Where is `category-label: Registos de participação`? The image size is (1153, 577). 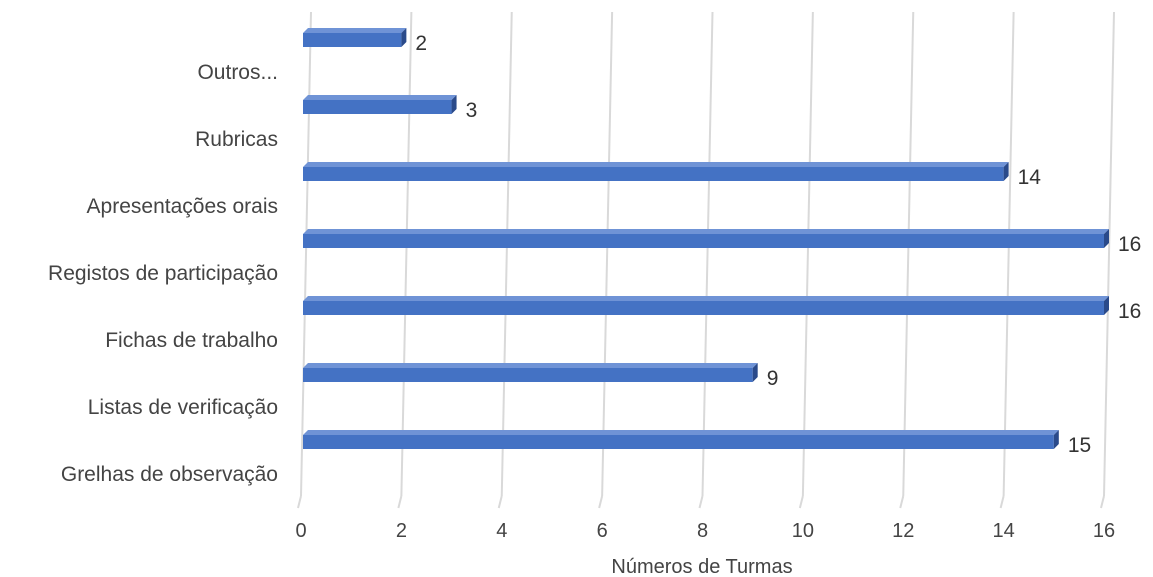 category-label: Registos de participação is located at coordinates (163, 273).